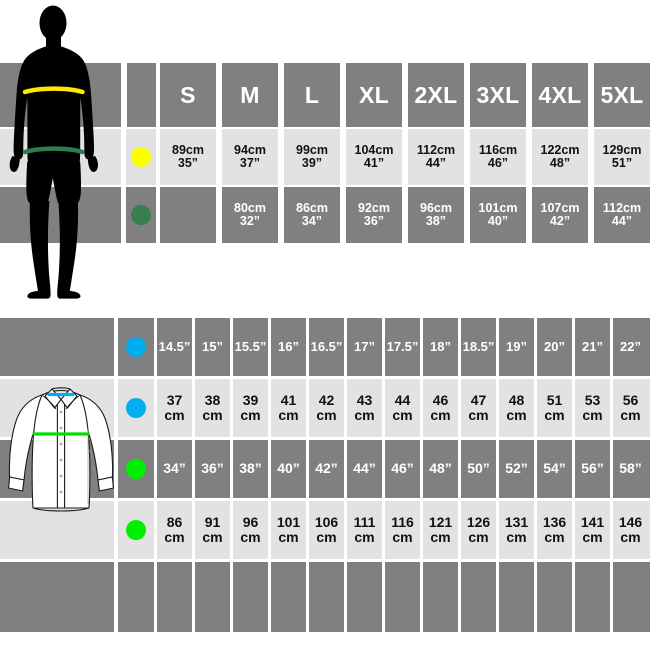 Image resolution: width=650 pixels, height=650 pixels. What do you see at coordinates (622, 215) in the screenshot?
I see `cell-waist-5xl: 112cm 44”` at bounding box center [622, 215].